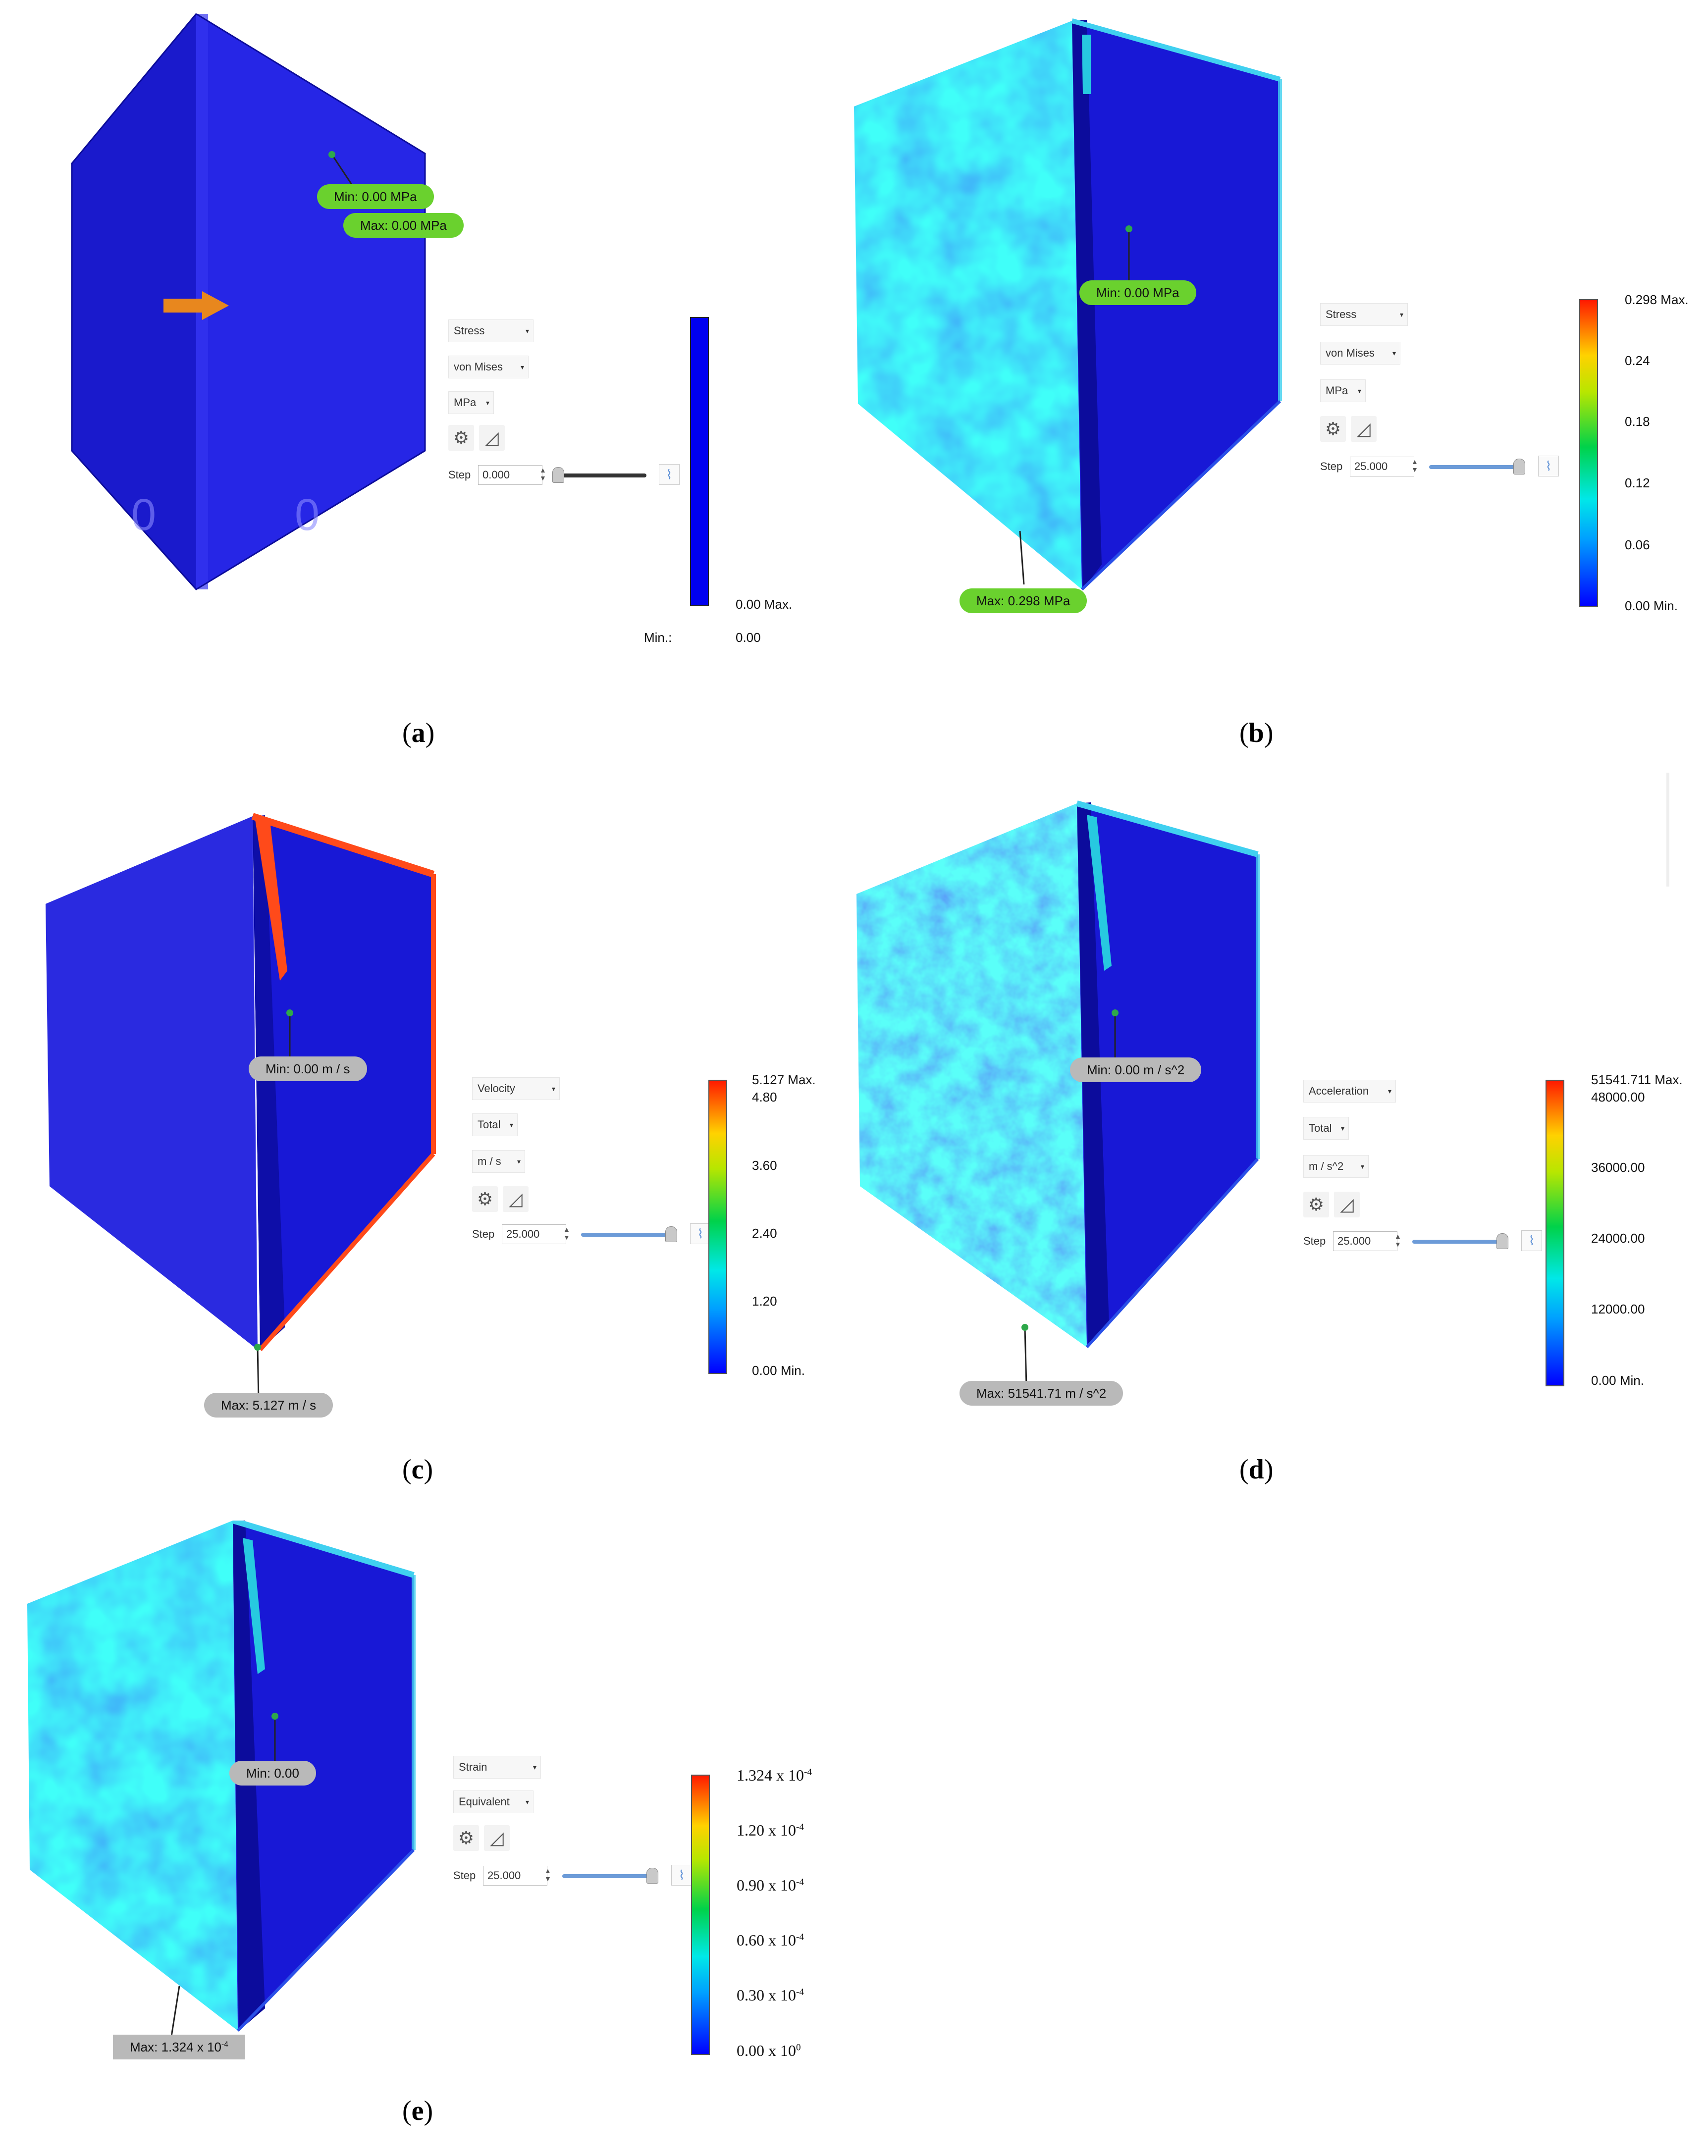 Image resolution: width=1708 pixels, height=2156 pixels. I want to click on max-value-tag: Max: 0.298 MPa, so click(1023, 600).